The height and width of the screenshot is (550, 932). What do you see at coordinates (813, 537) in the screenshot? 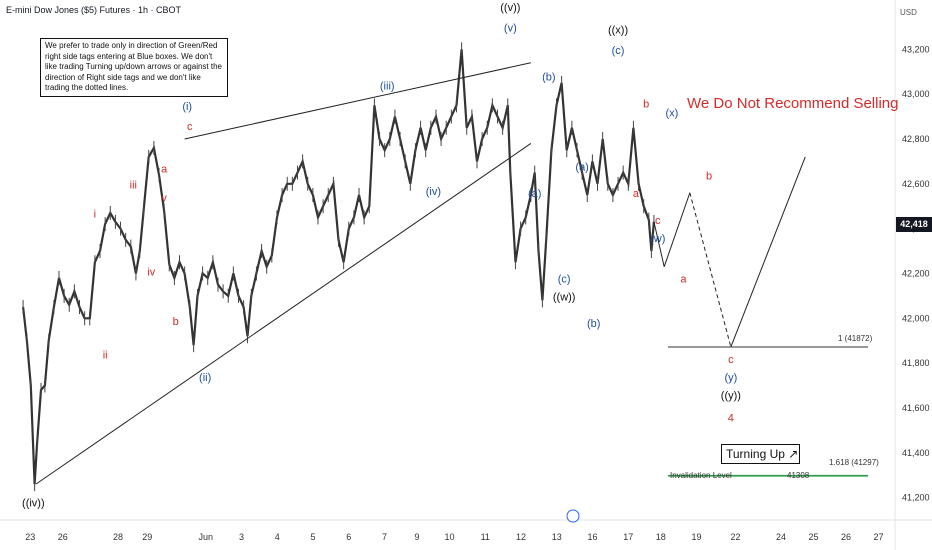
I see `x-tick-label: 25` at bounding box center [813, 537].